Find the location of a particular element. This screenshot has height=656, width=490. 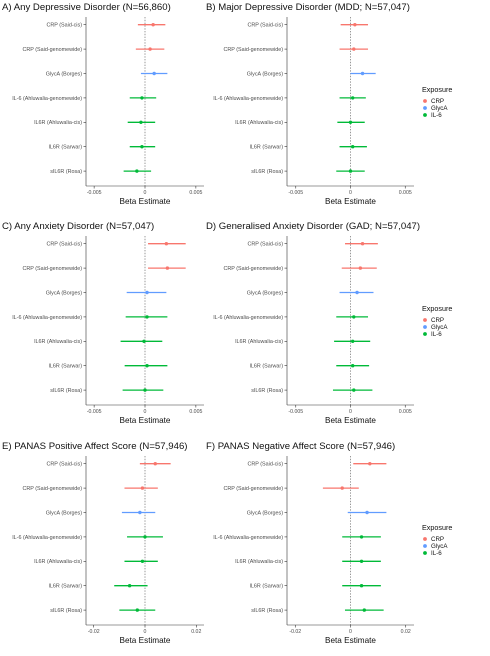

legend-top: Exposure CRP GlycA IL-6 is located at coordinates (437, 102).